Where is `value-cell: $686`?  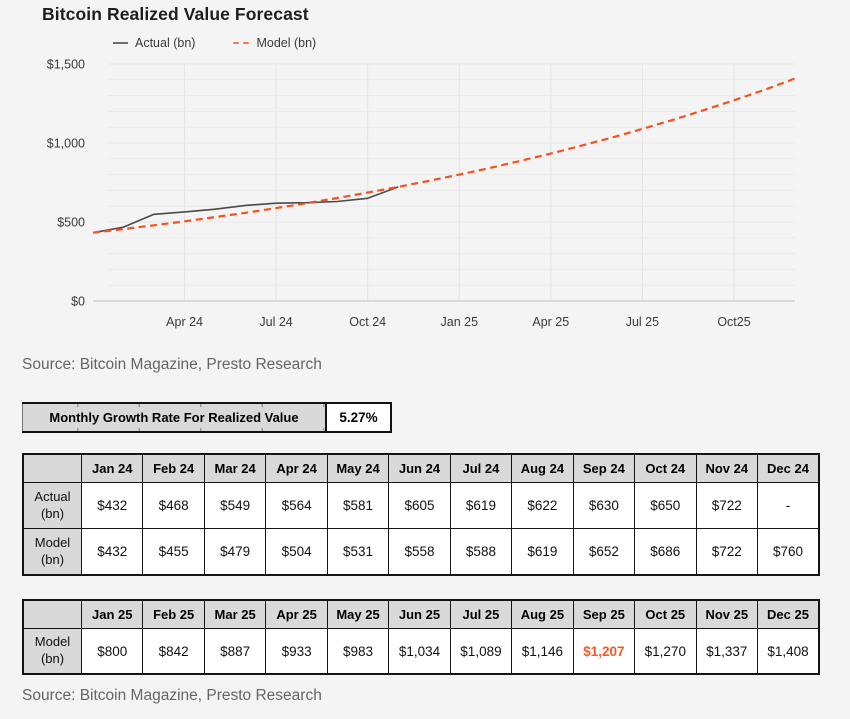
value-cell: $686 is located at coordinates (665, 552).